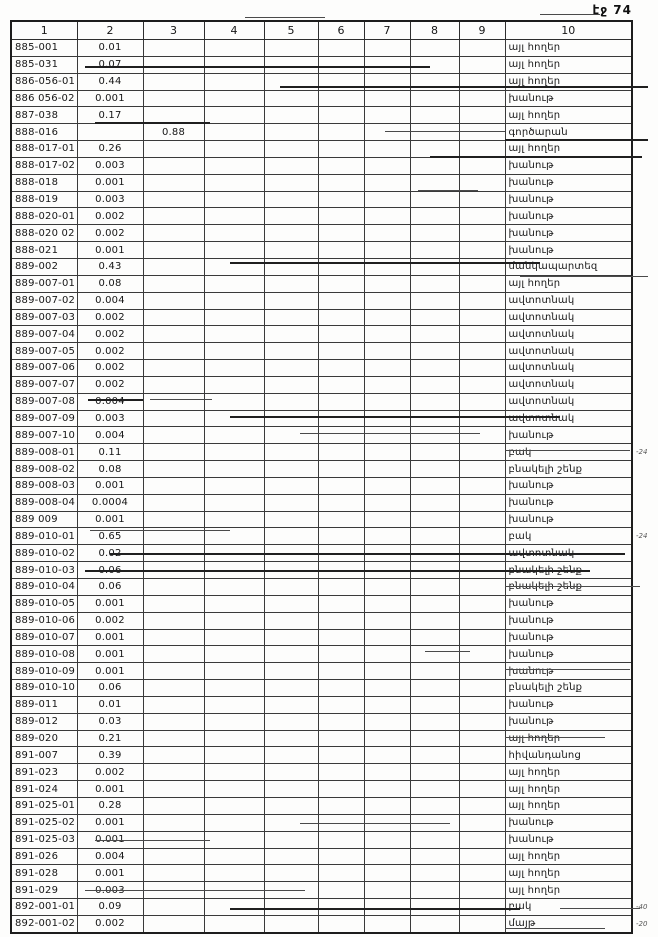 The width and height of the screenshot is (658, 937). I want to click on cell-col-3: 0.88, so click(173, 132).